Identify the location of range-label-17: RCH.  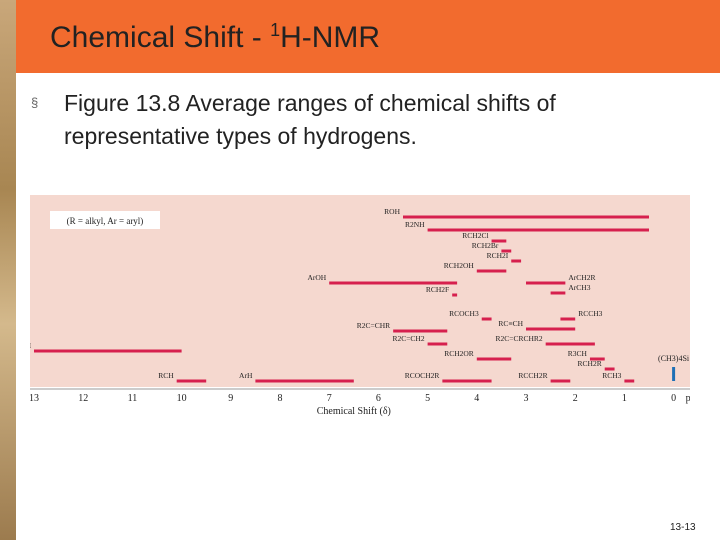
(166, 375).